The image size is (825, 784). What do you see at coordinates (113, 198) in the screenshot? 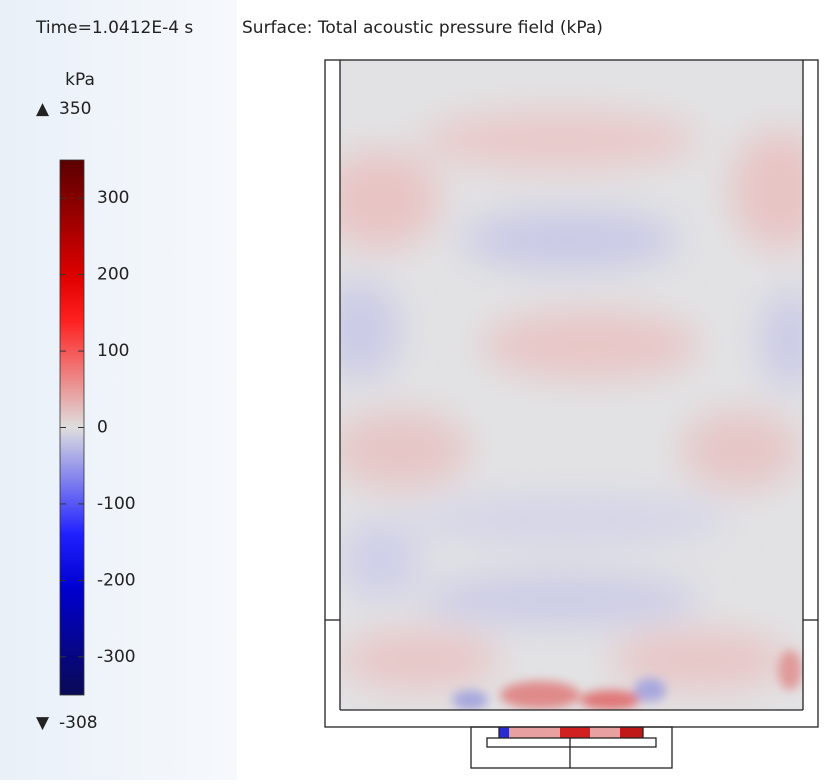
I see `tick-label: 300` at bounding box center [113, 198].